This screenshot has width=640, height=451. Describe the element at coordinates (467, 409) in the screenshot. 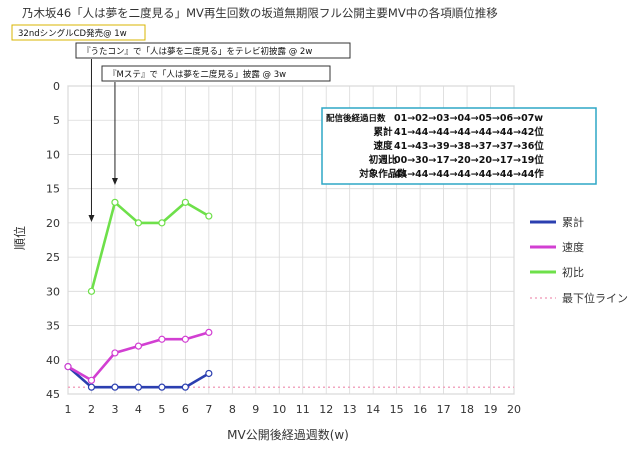

I see `x-tick-label: 18` at that location.